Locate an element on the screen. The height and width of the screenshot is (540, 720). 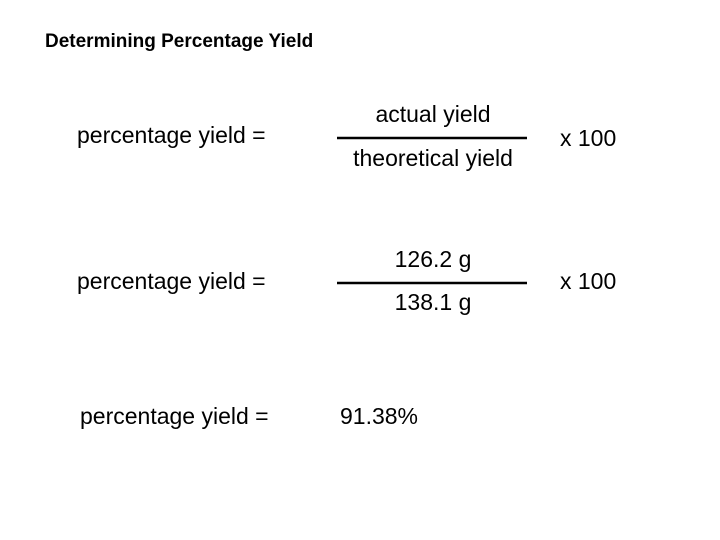
numerator: 126.2 g is located at coordinates (433, 259).